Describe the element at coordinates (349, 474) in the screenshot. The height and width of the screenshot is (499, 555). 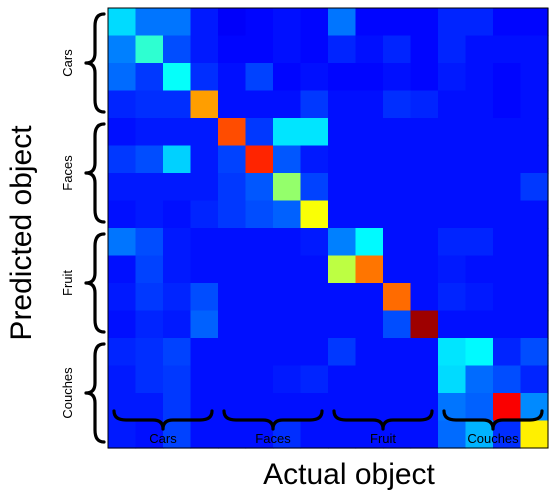
I see `x-axis-title: Actual object` at that location.